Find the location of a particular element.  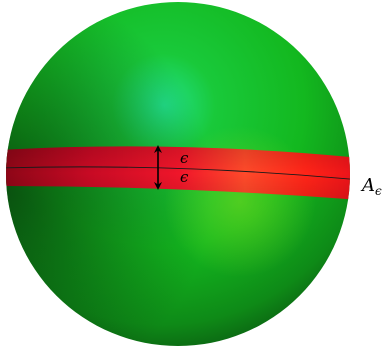

equator-line is located at coordinates (178, 173).